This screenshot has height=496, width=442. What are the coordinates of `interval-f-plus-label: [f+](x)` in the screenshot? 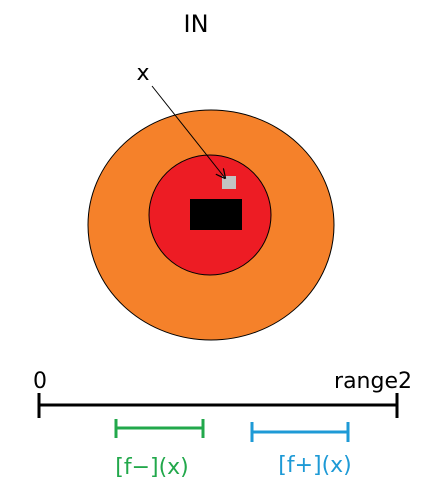 It's located at (315, 465).